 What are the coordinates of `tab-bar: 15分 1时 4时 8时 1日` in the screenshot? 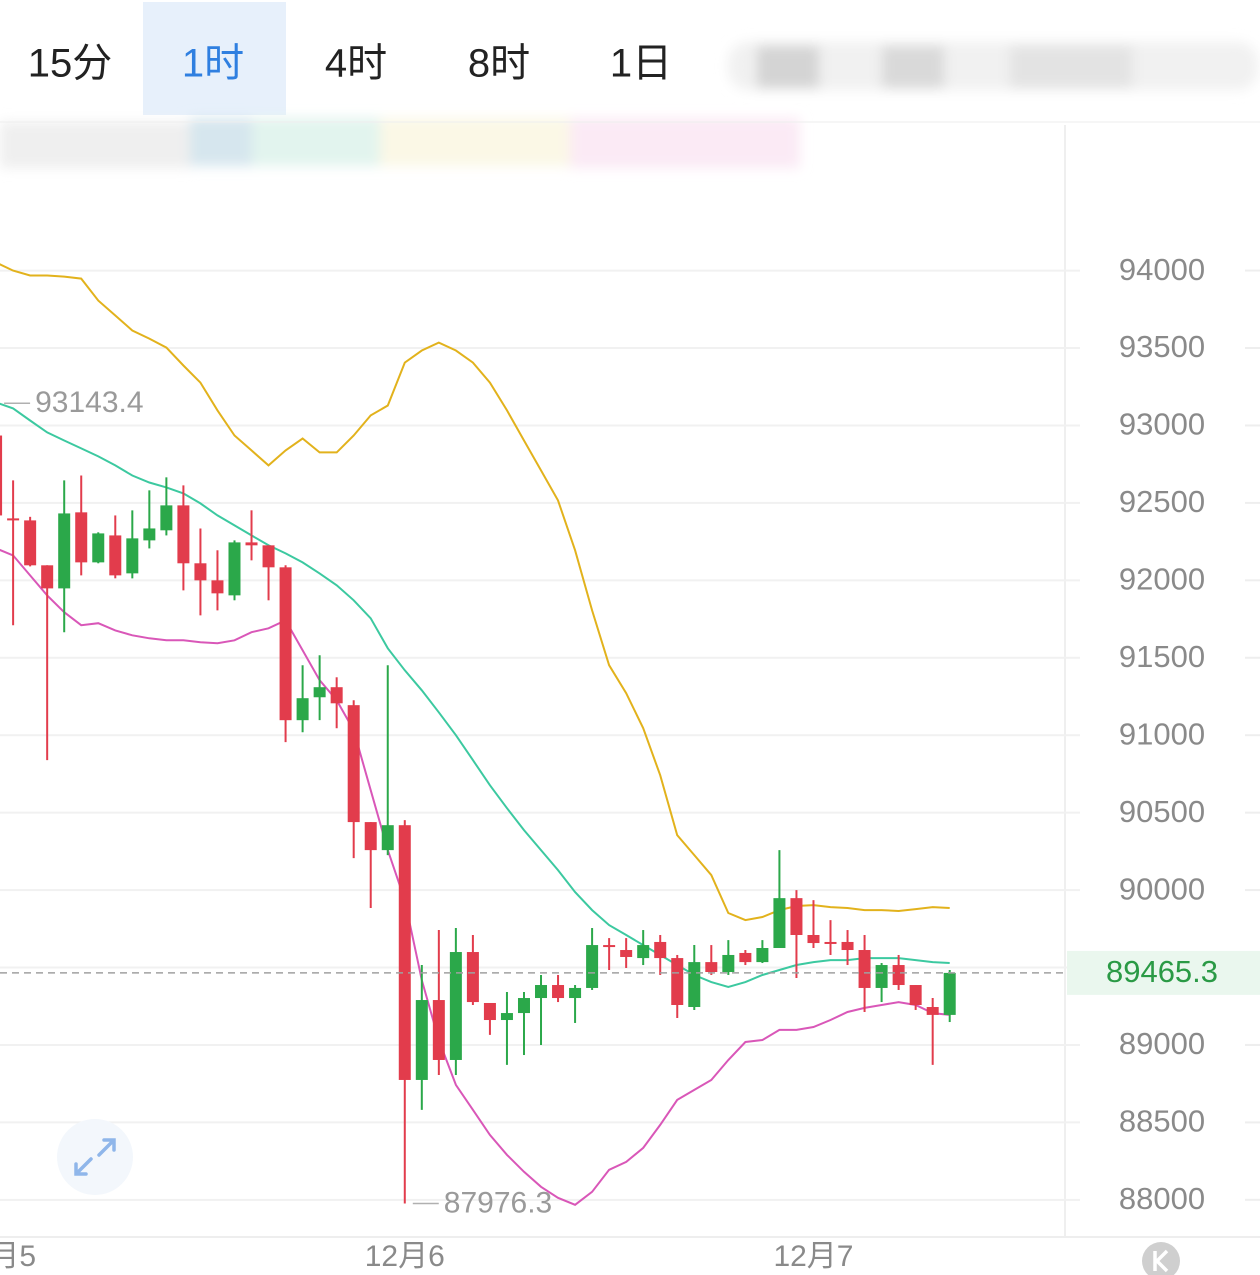 It's located at (350, 64).